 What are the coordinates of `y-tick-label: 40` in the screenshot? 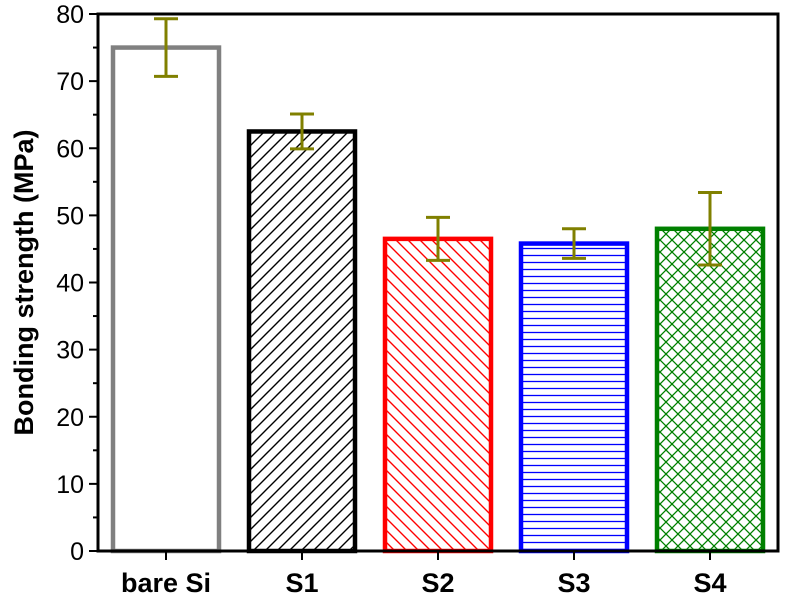 It's located at (70, 284).